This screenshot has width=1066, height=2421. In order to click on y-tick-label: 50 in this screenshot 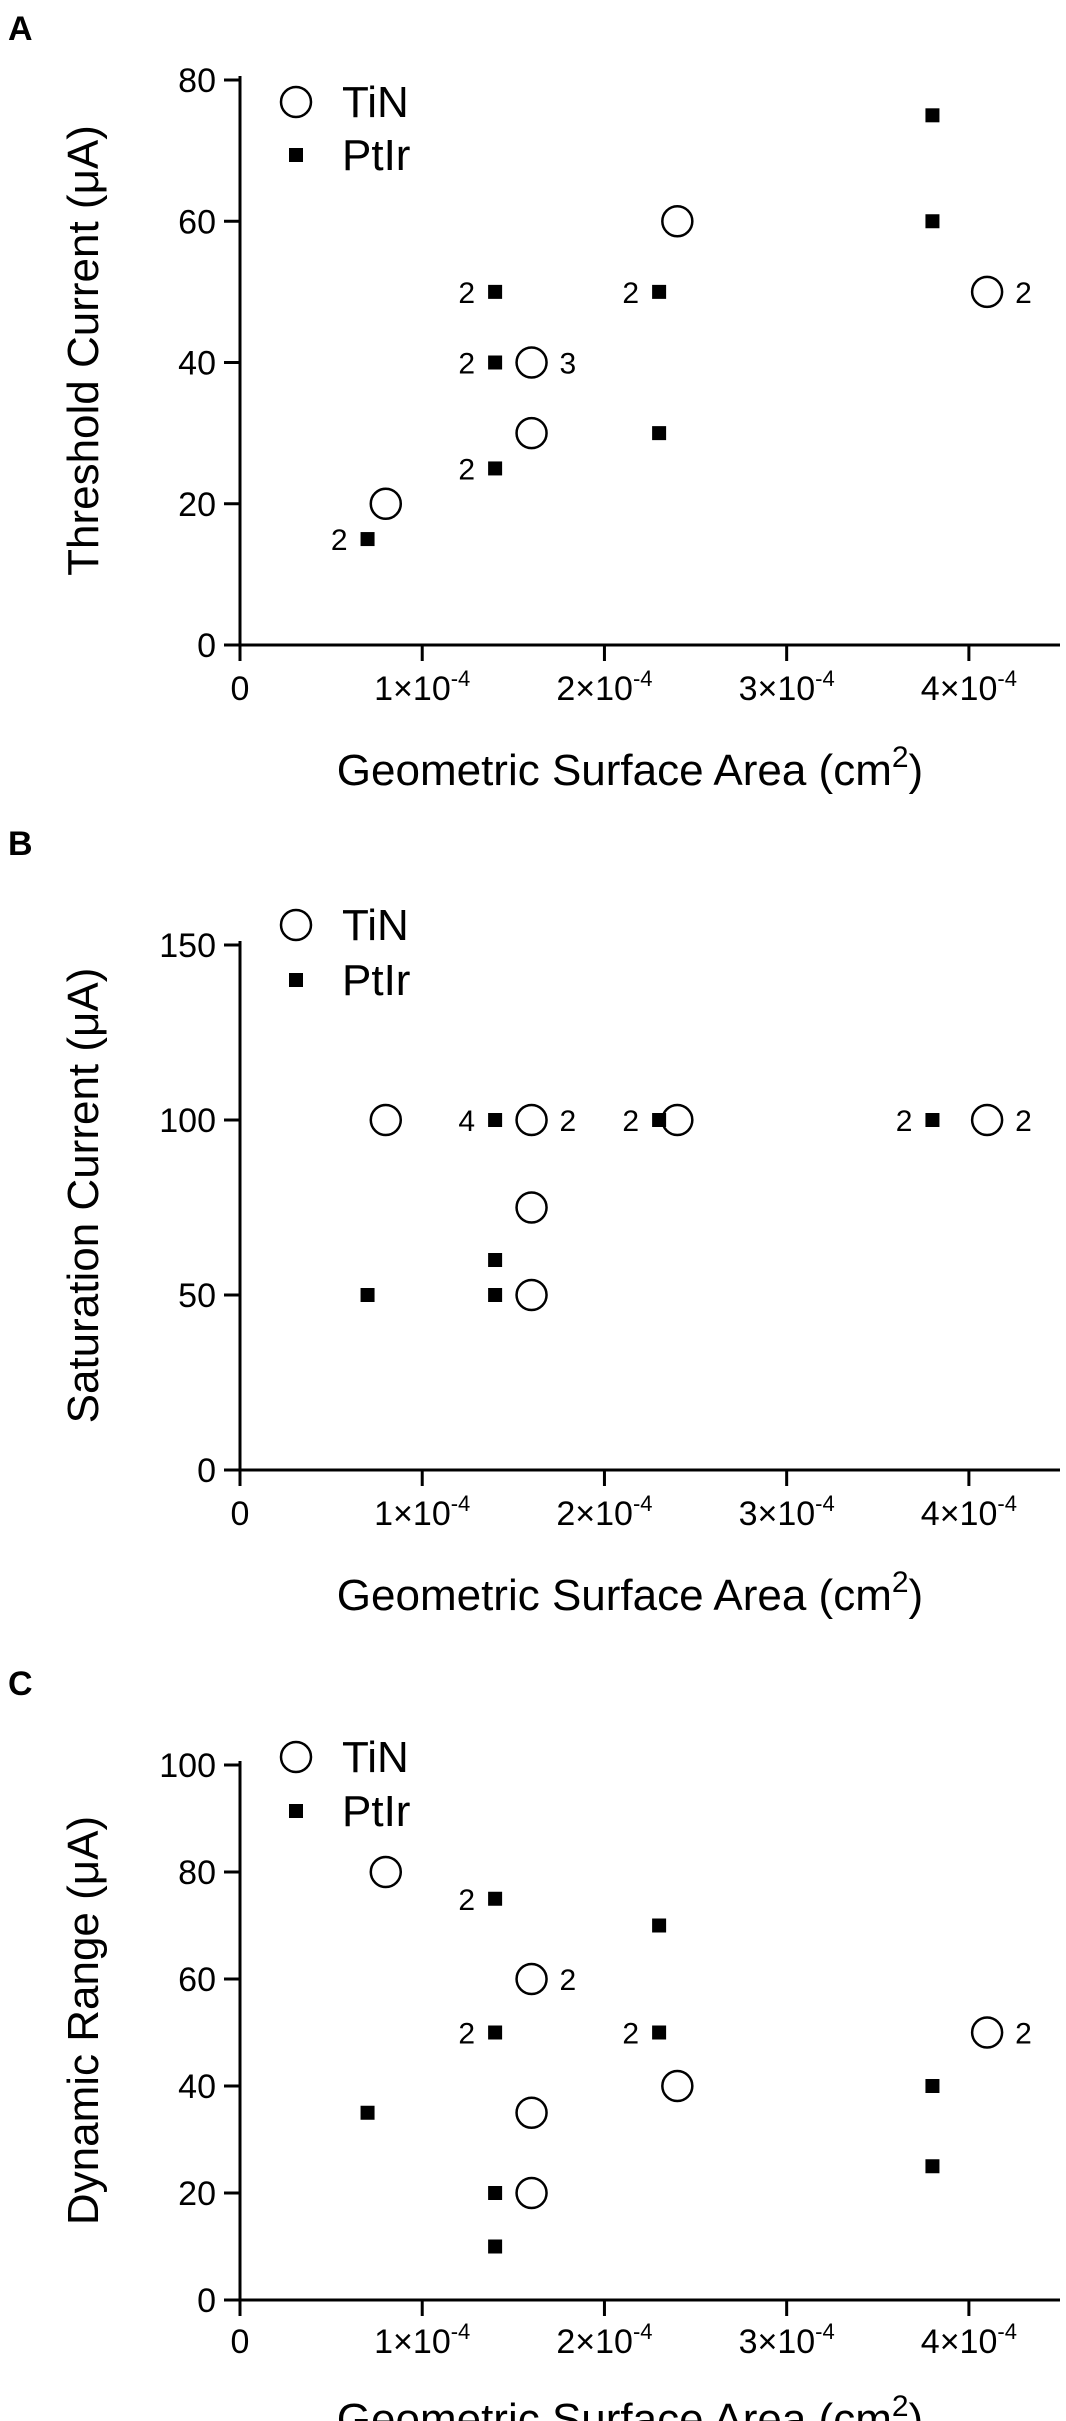, I will do `click(197, 1296)`.